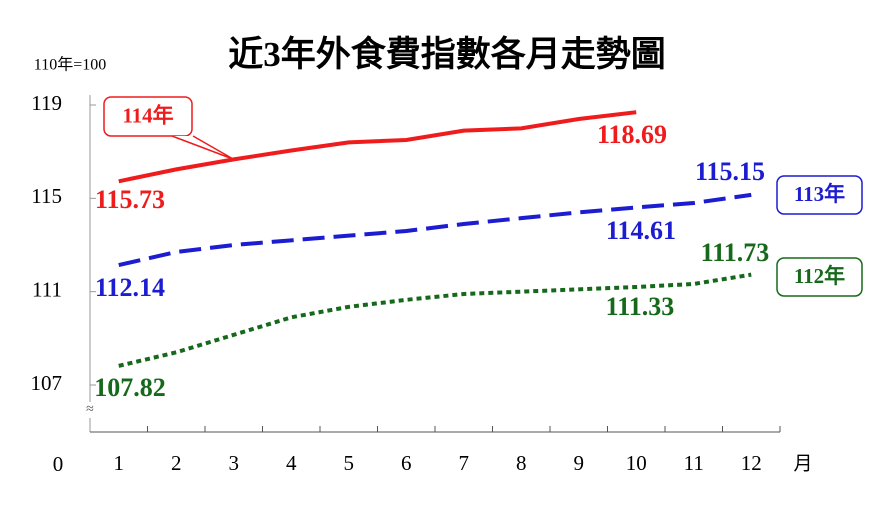  What do you see at coordinates (234, 463) in the screenshot?
I see `x-tick-label: 3` at bounding box center [234, 463].